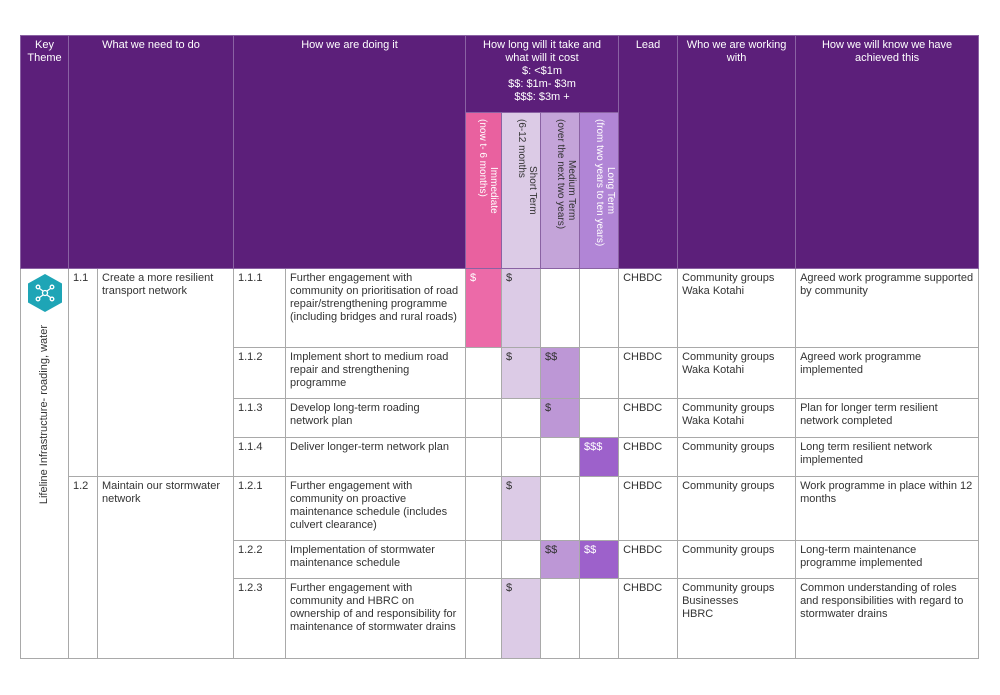  Describe the element at coordinates (611, 190) in the screenshot. I see `timeframe-name: Long Term` at that location.